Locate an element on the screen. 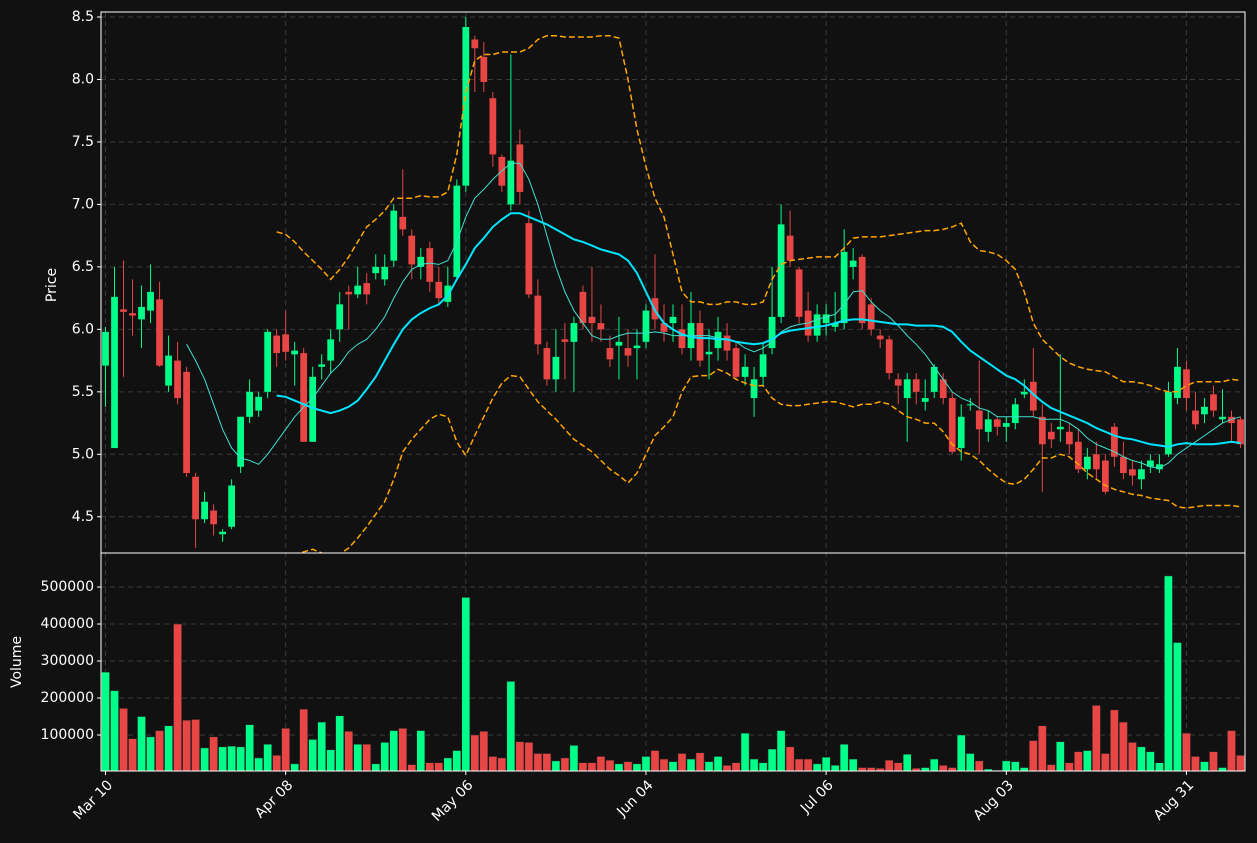  y-tick-label: 6.5 is located at coordinates (83, 267).